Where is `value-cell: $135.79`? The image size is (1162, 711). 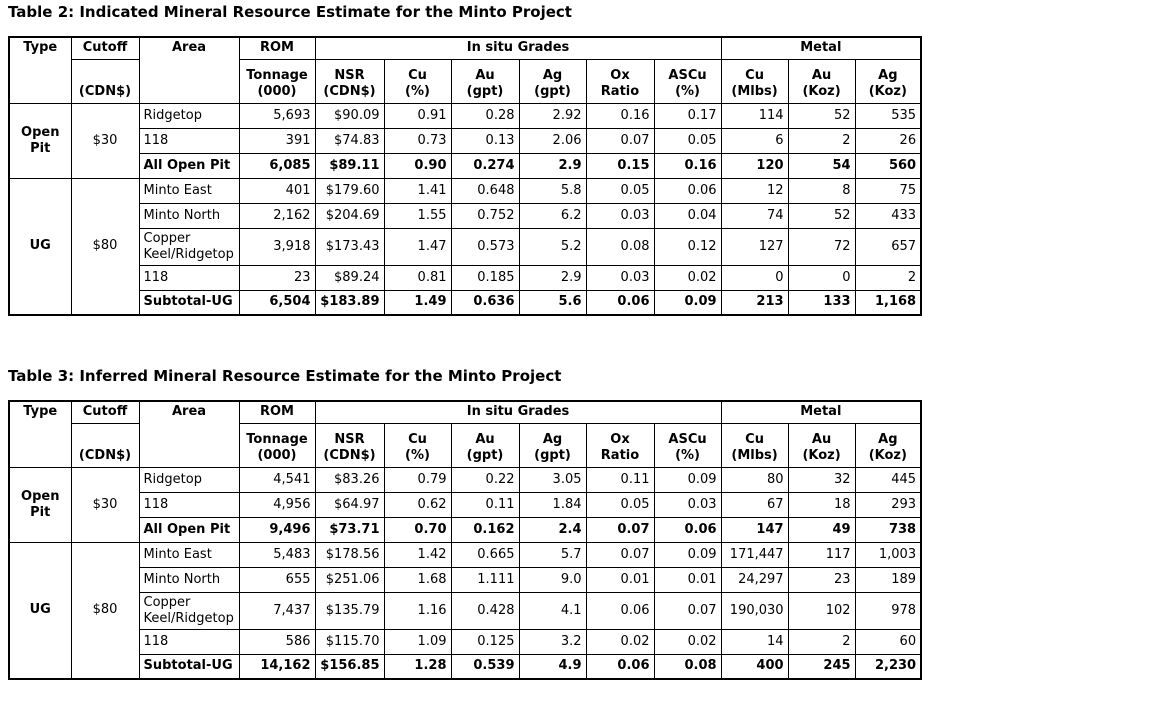
value-cell: $135.79 is located at coordinates (349, 610).